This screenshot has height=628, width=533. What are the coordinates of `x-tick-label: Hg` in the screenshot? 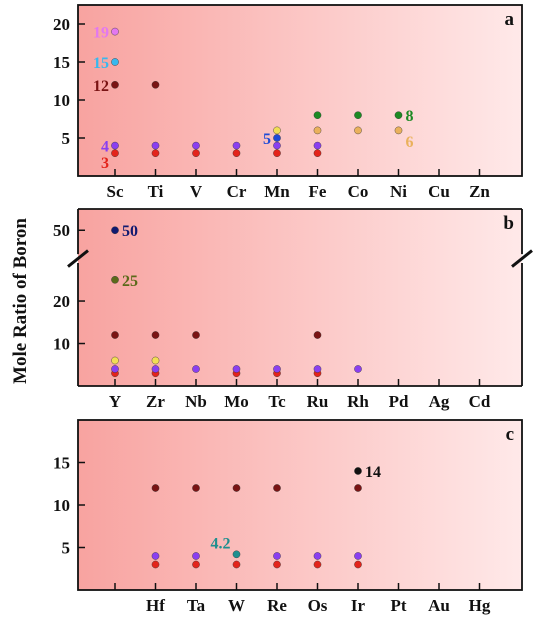 It's located at (480, 605).